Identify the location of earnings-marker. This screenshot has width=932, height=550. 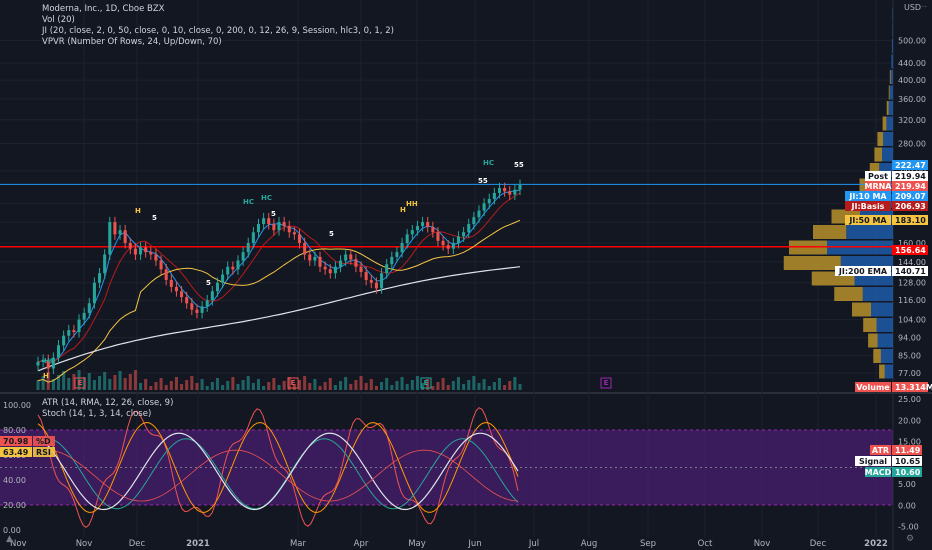
(80, 383).